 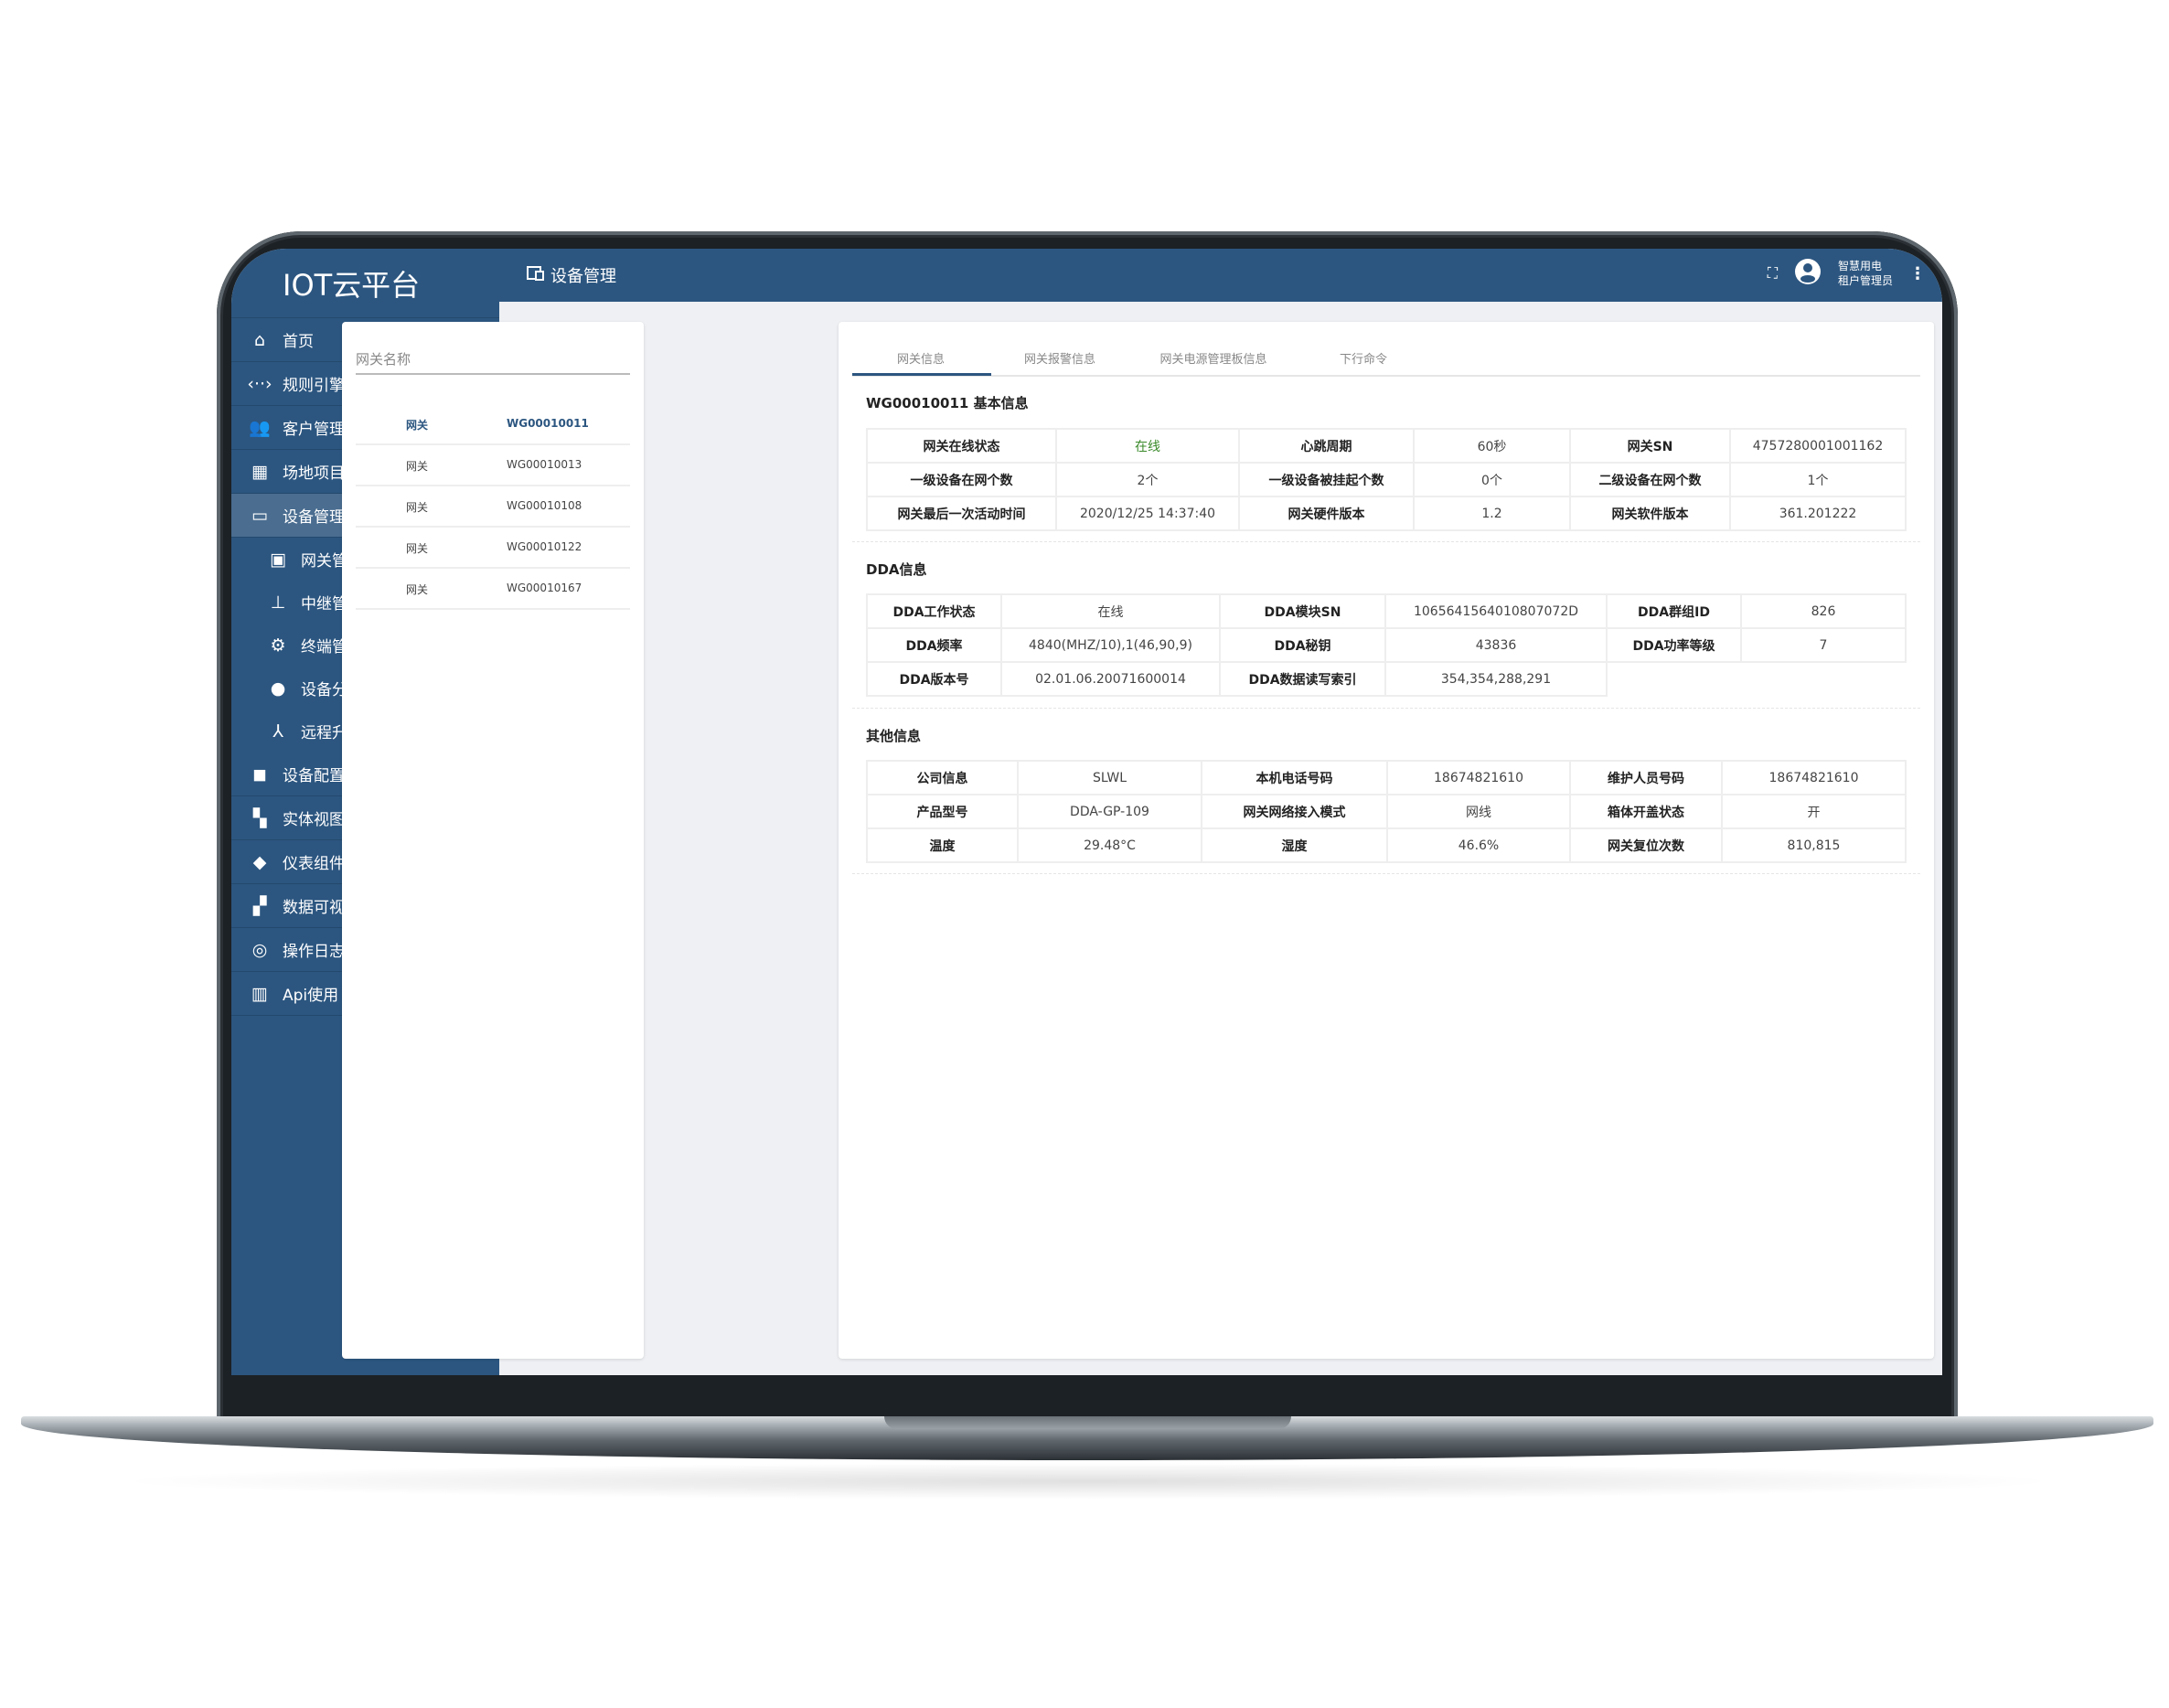 I want to click on user-info: 智慧用电 租户管理员, so click(x=1865, y=274).